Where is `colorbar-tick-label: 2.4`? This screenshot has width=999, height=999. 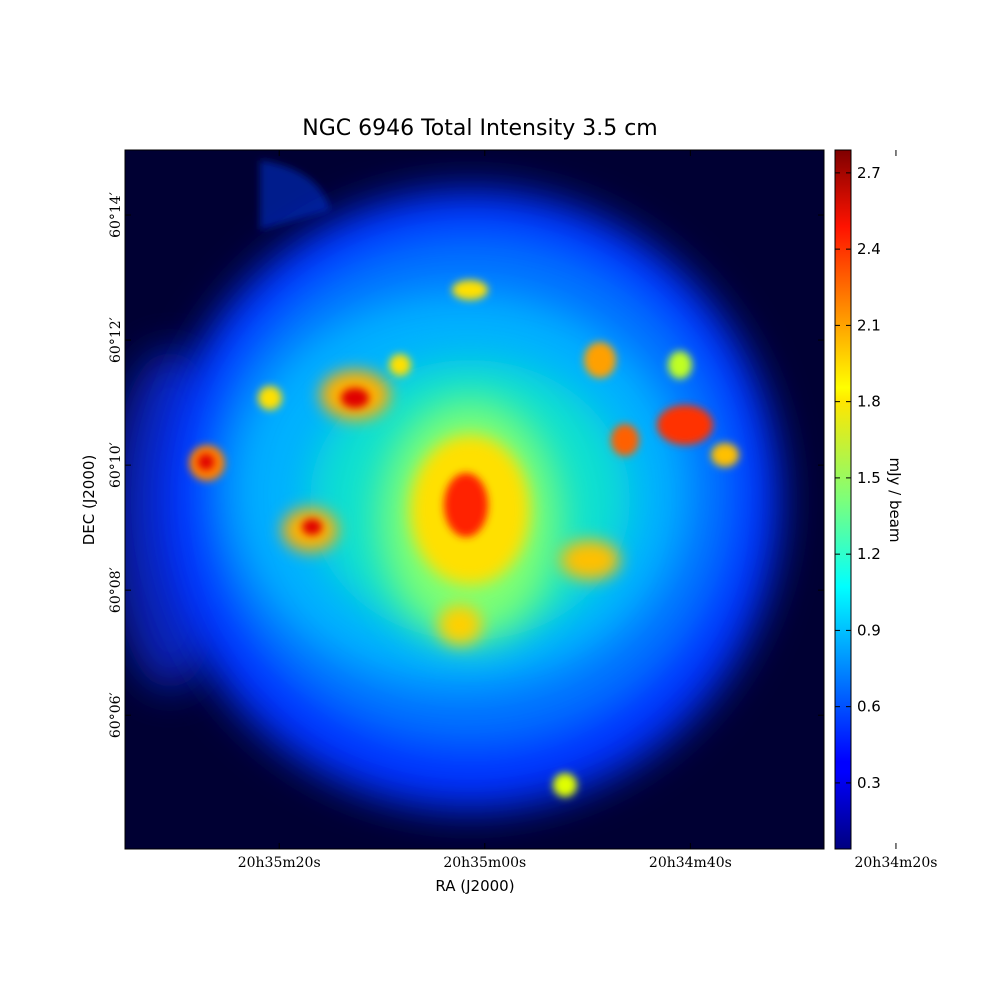
colorbar-tick-label: 2.4 is located at coordinates (869, 249).